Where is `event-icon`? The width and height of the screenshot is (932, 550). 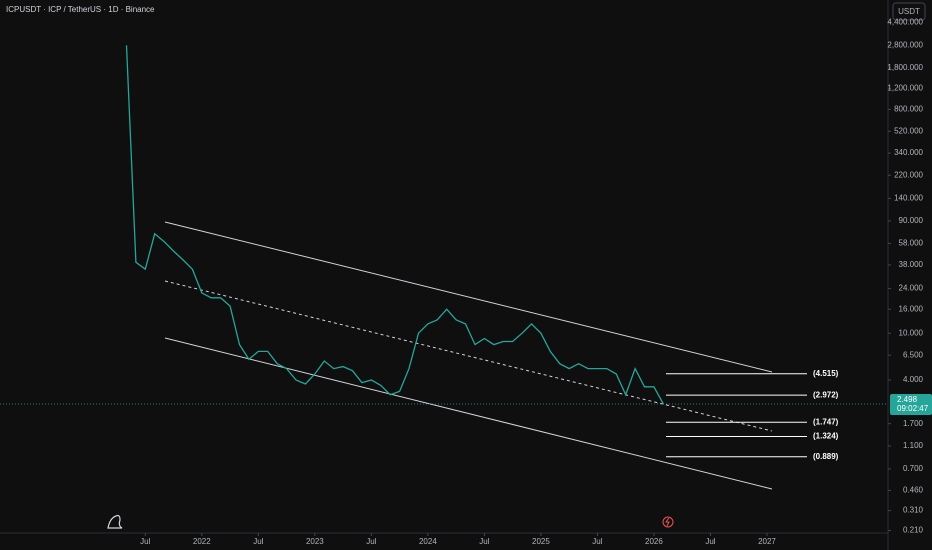 event-icon is located at coordinates (668, 522).